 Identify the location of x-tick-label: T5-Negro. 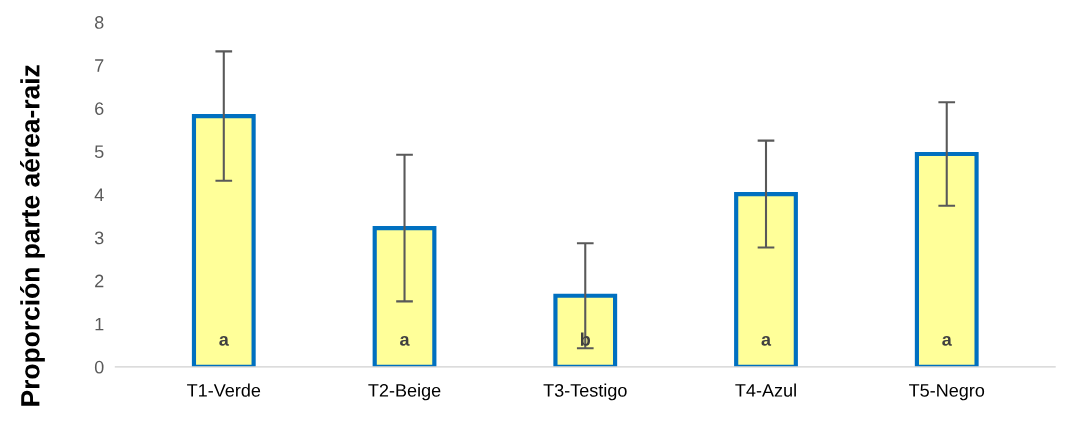
(947, 392).